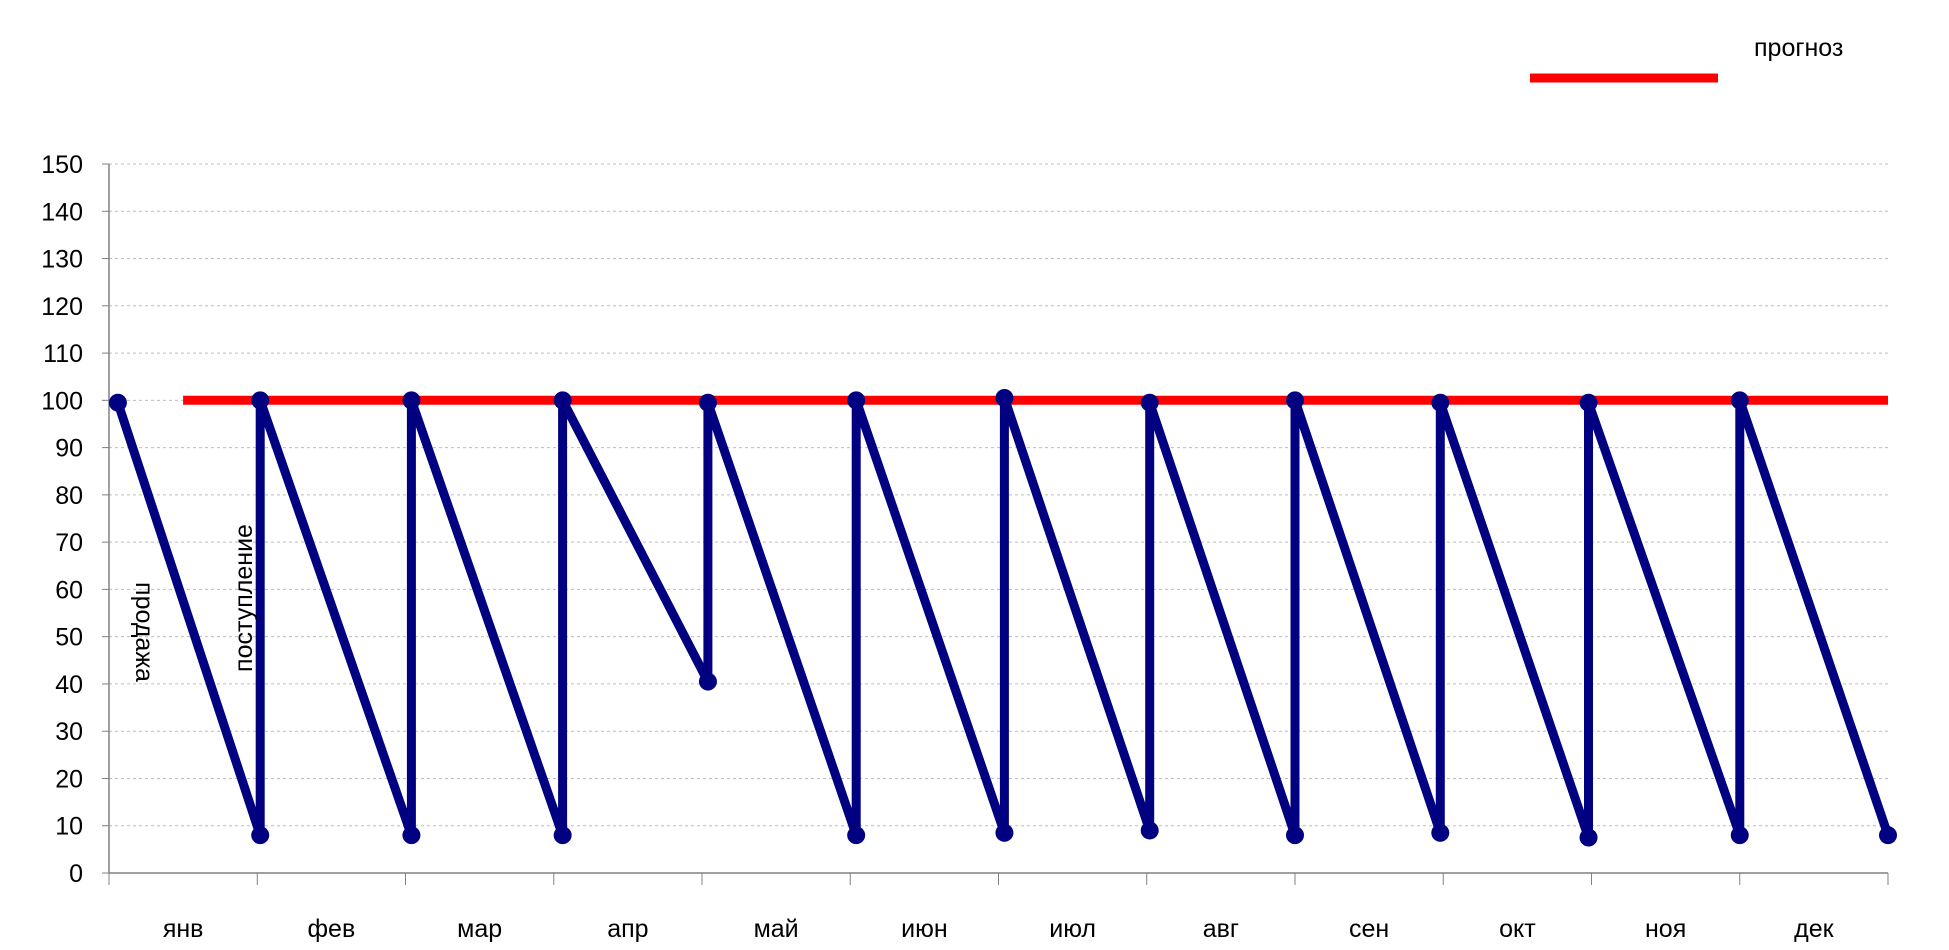 The width and height of the screenshot is (1949, 950). I want to click on x-tick-label: мар, so click(479, 929).